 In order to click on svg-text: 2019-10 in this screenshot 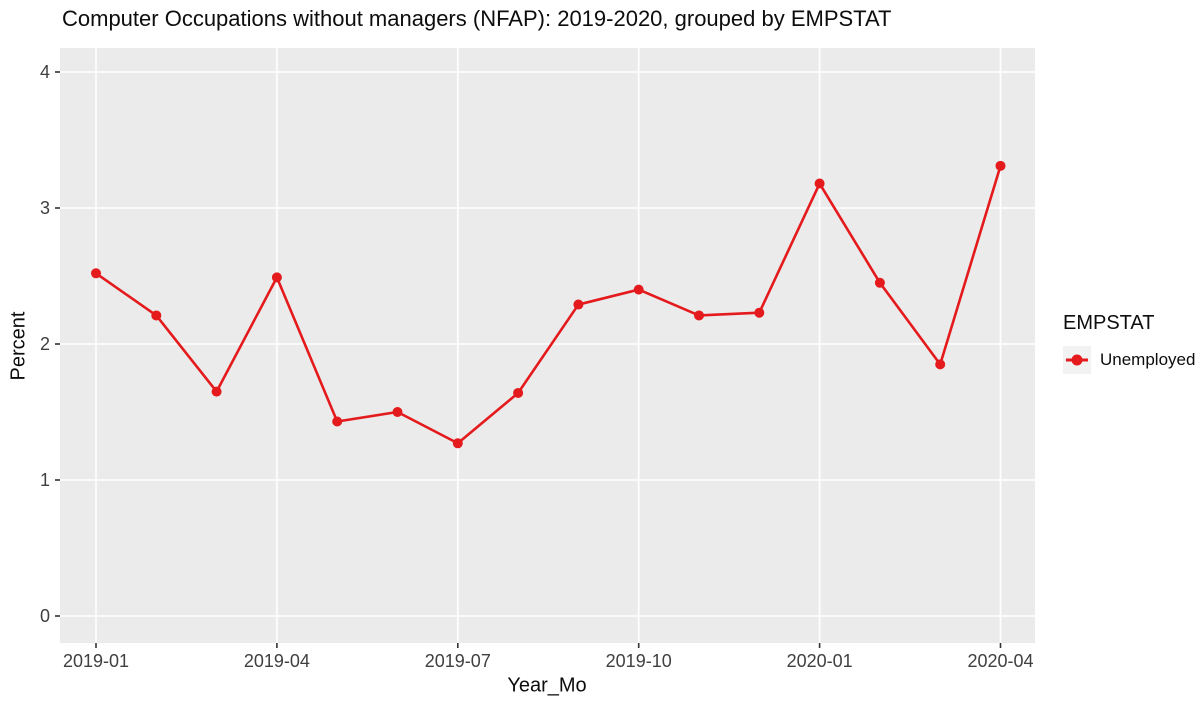, I will do `click(639, 661)`.